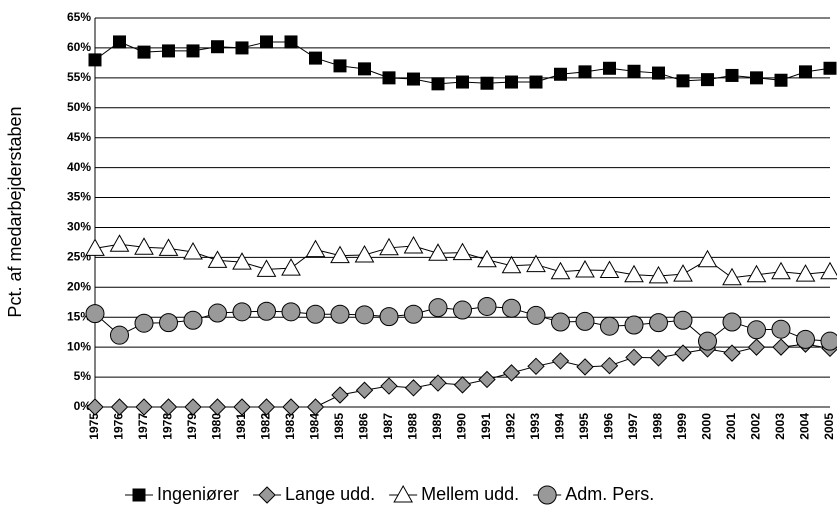 The image size is (837, 522). Describe the element at coordinates (79, 107) in the screenshot. I see `y-tick-label: 50%` at that location.